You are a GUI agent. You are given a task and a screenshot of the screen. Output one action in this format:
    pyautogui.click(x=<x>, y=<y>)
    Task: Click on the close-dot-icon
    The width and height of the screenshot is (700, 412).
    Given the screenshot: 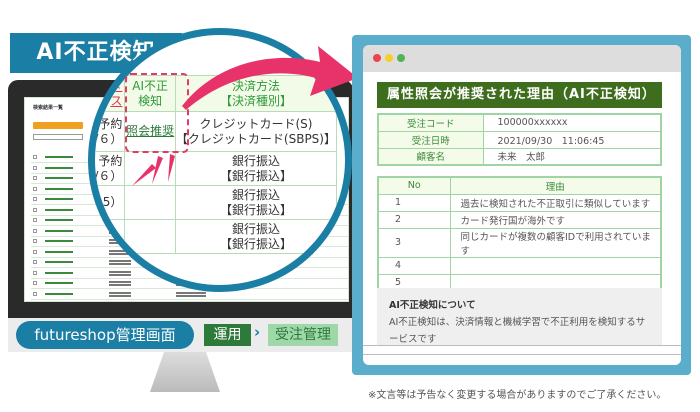 What is the action you would take?
    pyautogui.click(x=377, y=58)
    